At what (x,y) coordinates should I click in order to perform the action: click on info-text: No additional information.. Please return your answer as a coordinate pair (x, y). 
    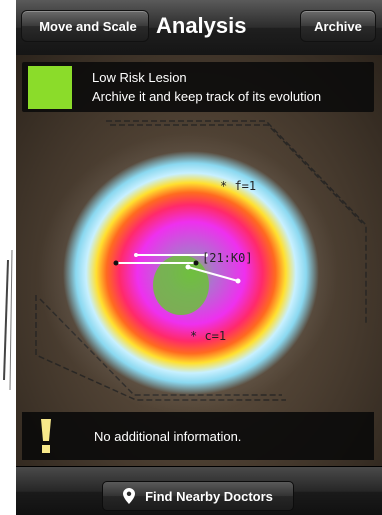
    Looking at the image, I should click on (168, 436).